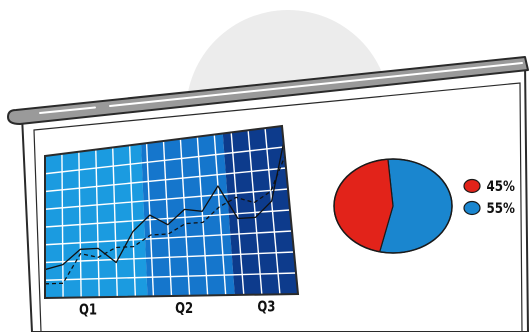 The height and width of the screenshot is (332, 530). What do you see at coordinates (472, 186) in the screenshot?
I see `legend-swatch-red` at bounding box center [472, 186].